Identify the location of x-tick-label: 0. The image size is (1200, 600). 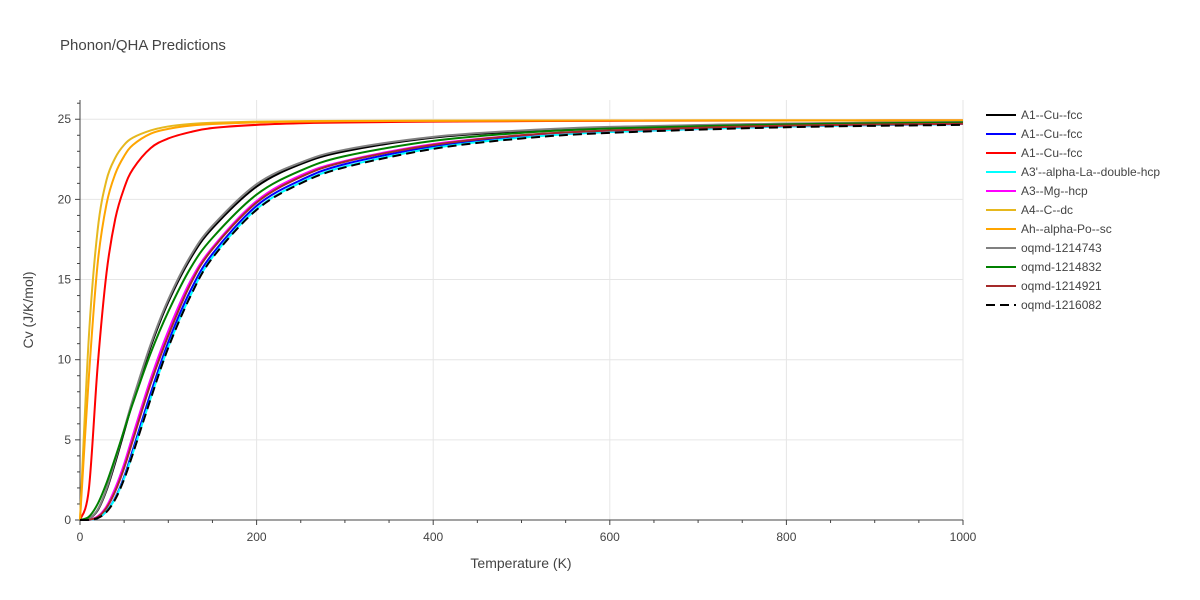
(80, 537).